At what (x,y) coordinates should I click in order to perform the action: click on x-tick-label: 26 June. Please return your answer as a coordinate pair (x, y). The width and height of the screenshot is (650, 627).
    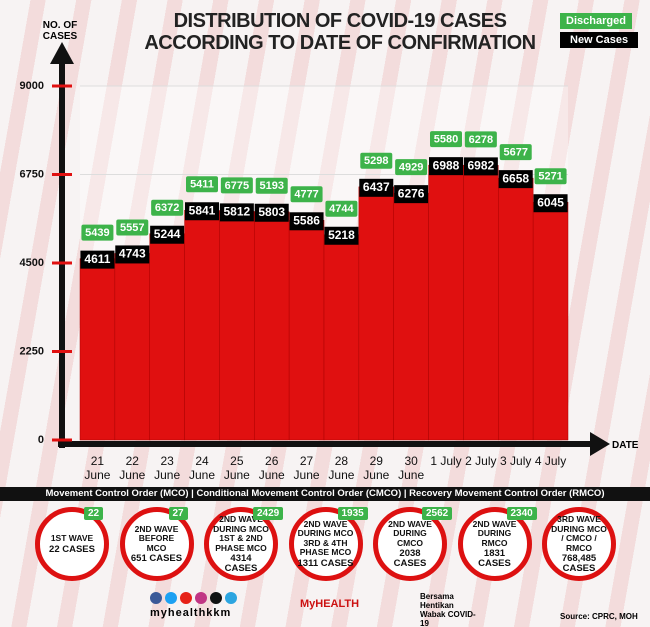
    Looking at the image, I should click on (271, 468).